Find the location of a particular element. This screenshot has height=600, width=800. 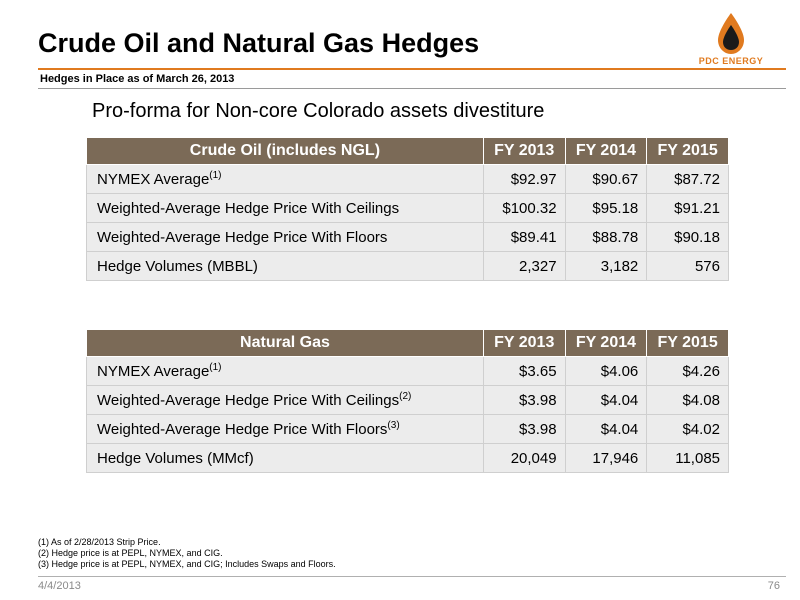

table-cell: 576 is located at coordinates (687, 266).